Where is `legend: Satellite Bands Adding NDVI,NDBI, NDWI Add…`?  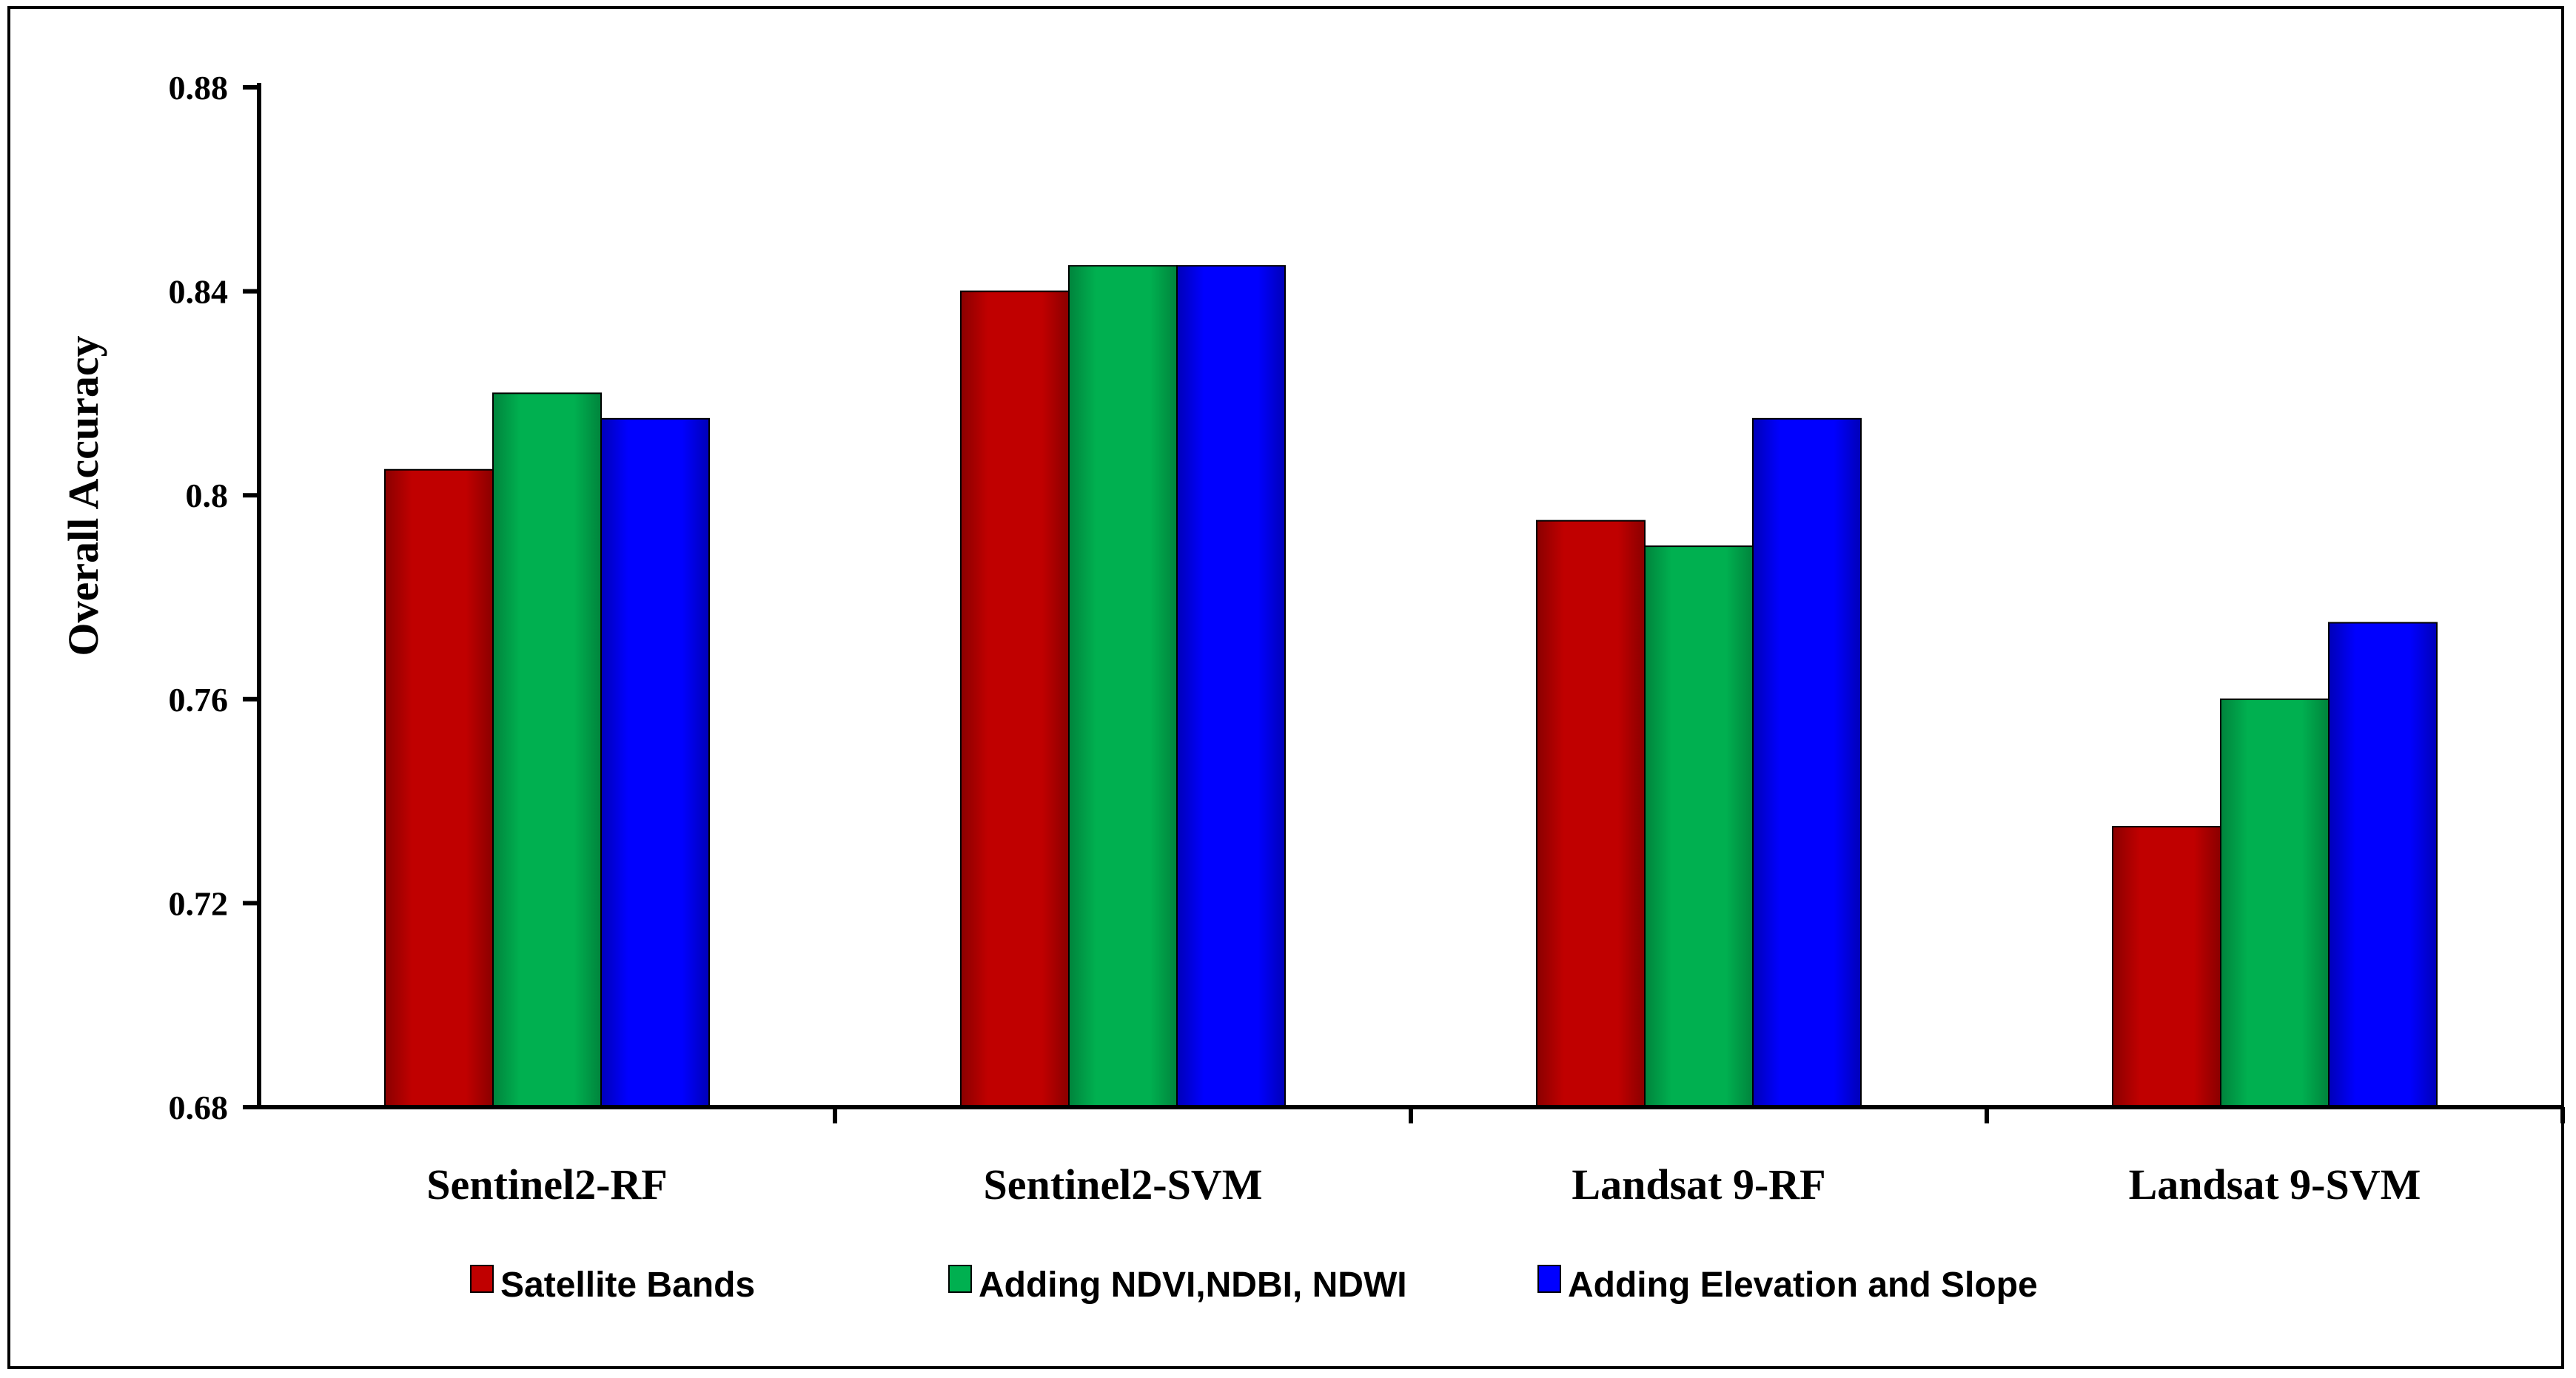 legend: Satellite Bands Adding NDVI,NDBI, NDWI Add… is located at coordinates (1254, 1285).